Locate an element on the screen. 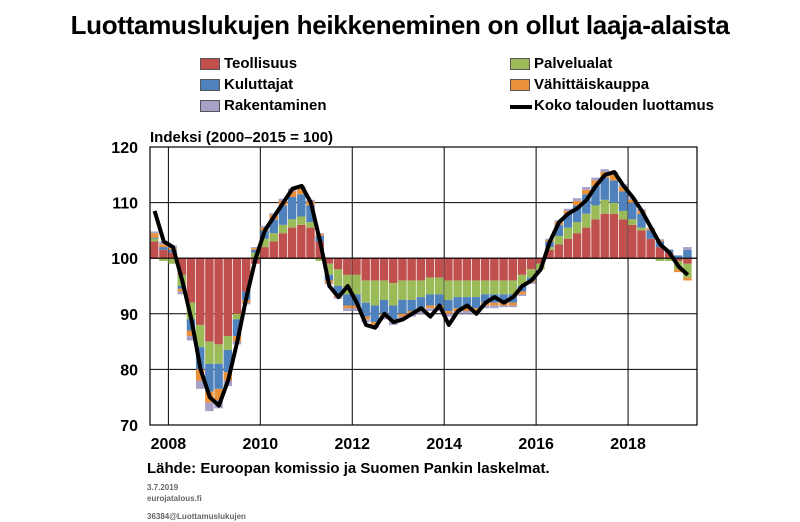  legend-label: Teollisuus is located at coordinates (261, 63).